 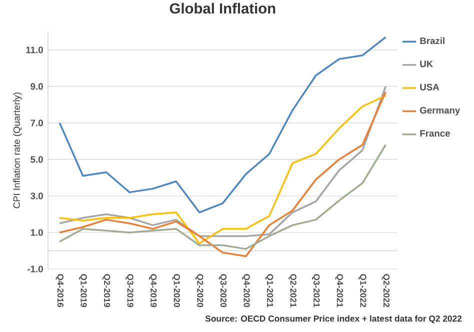 I want to click on x-tick-label: Q1-2022, so click(x=362, y=291).